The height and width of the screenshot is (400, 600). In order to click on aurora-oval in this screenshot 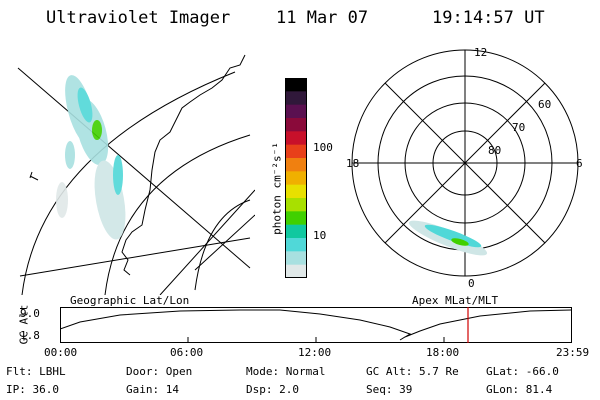, I will do `click(448, 238)`.